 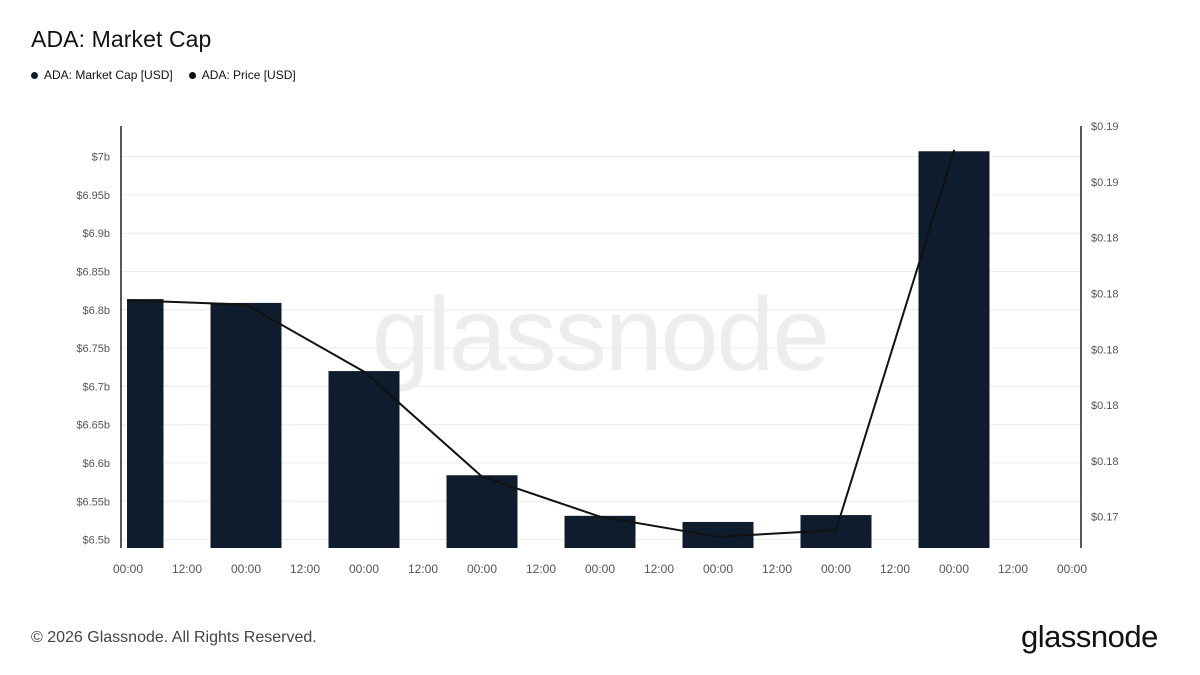 I want to click on y-left-tick-label: $6.5b, so click(x=96, y=541).